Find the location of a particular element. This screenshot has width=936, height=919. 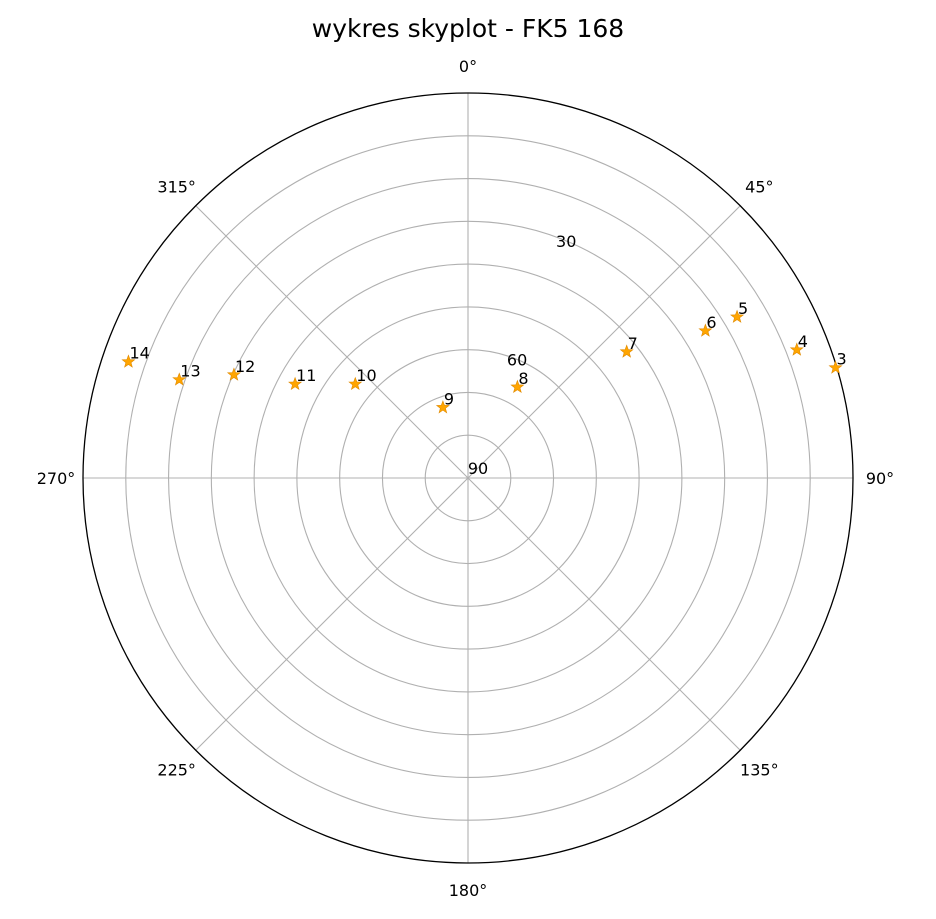

chart-title: wykres skyplot - FK5 168 is located at coordinates (468, 28).